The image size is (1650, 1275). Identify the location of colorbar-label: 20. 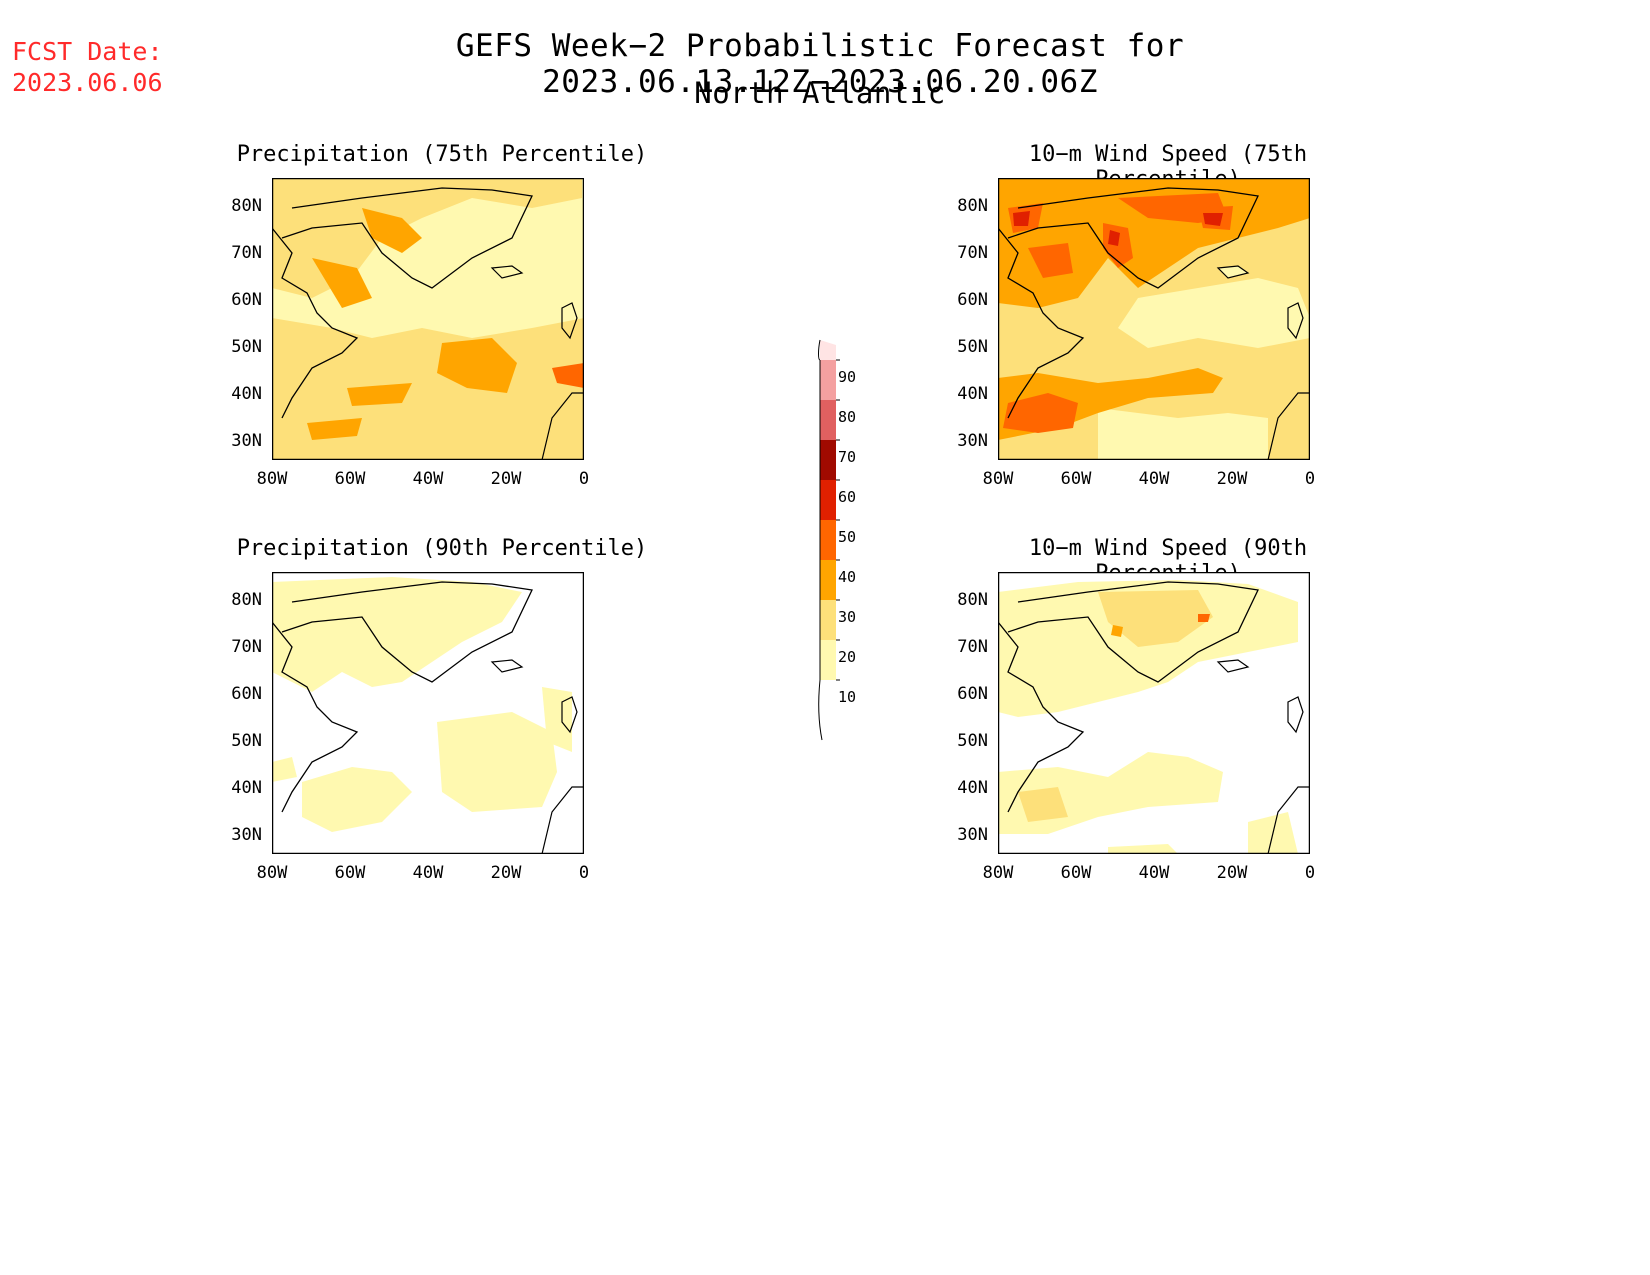
(847, 657).